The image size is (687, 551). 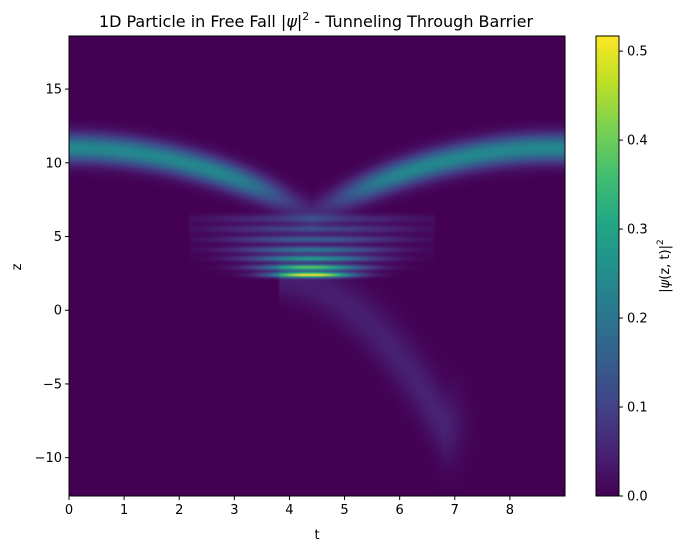 I want to click on x-axis: 0 1 2 3 4 5 6 7 8, so click(x=289, y=507).